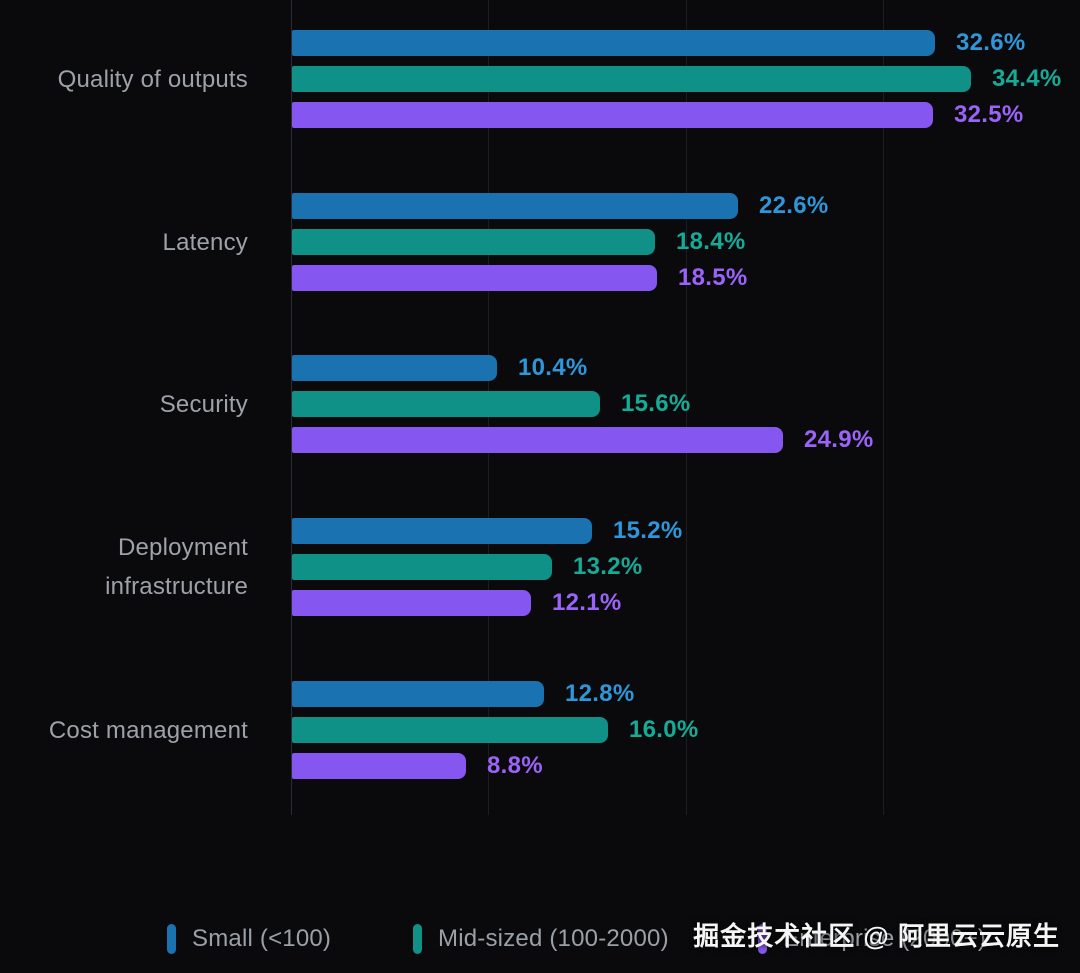 This screenshot has height=973, width=1080. Describe the element at coordinates (600, 693) in the screenshot. I see `value-label: 12.8%` at that location.